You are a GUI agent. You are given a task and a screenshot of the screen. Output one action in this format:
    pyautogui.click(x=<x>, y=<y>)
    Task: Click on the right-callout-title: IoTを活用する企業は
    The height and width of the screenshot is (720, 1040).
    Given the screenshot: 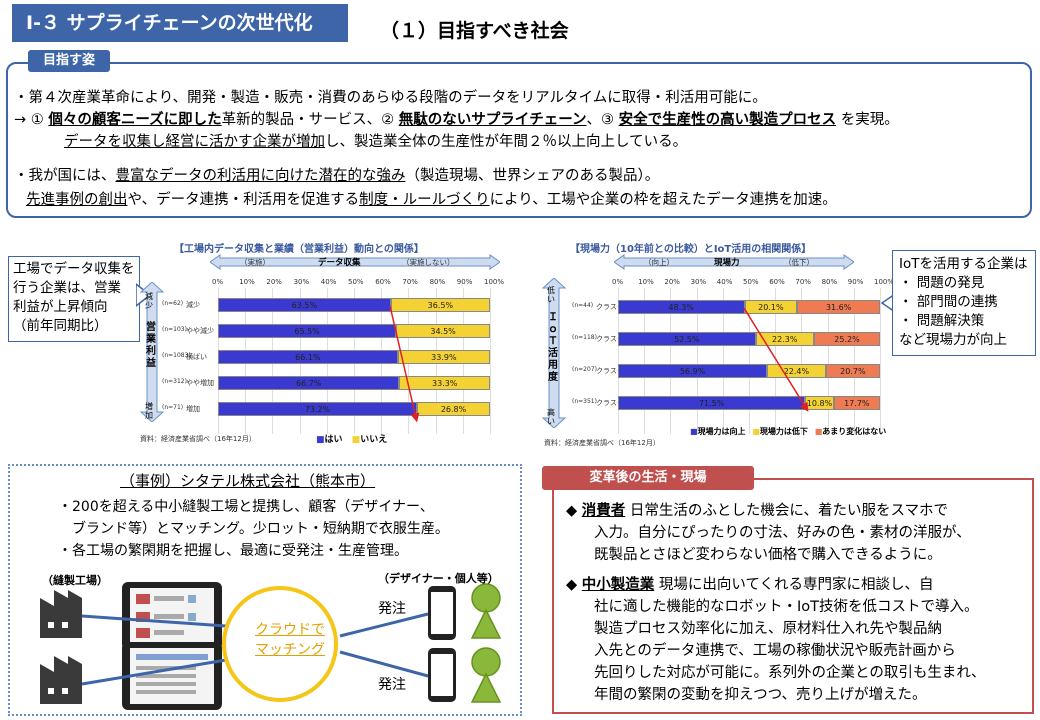 What is the action you would take?
    pyautogui.click(x=963, y=264)
    